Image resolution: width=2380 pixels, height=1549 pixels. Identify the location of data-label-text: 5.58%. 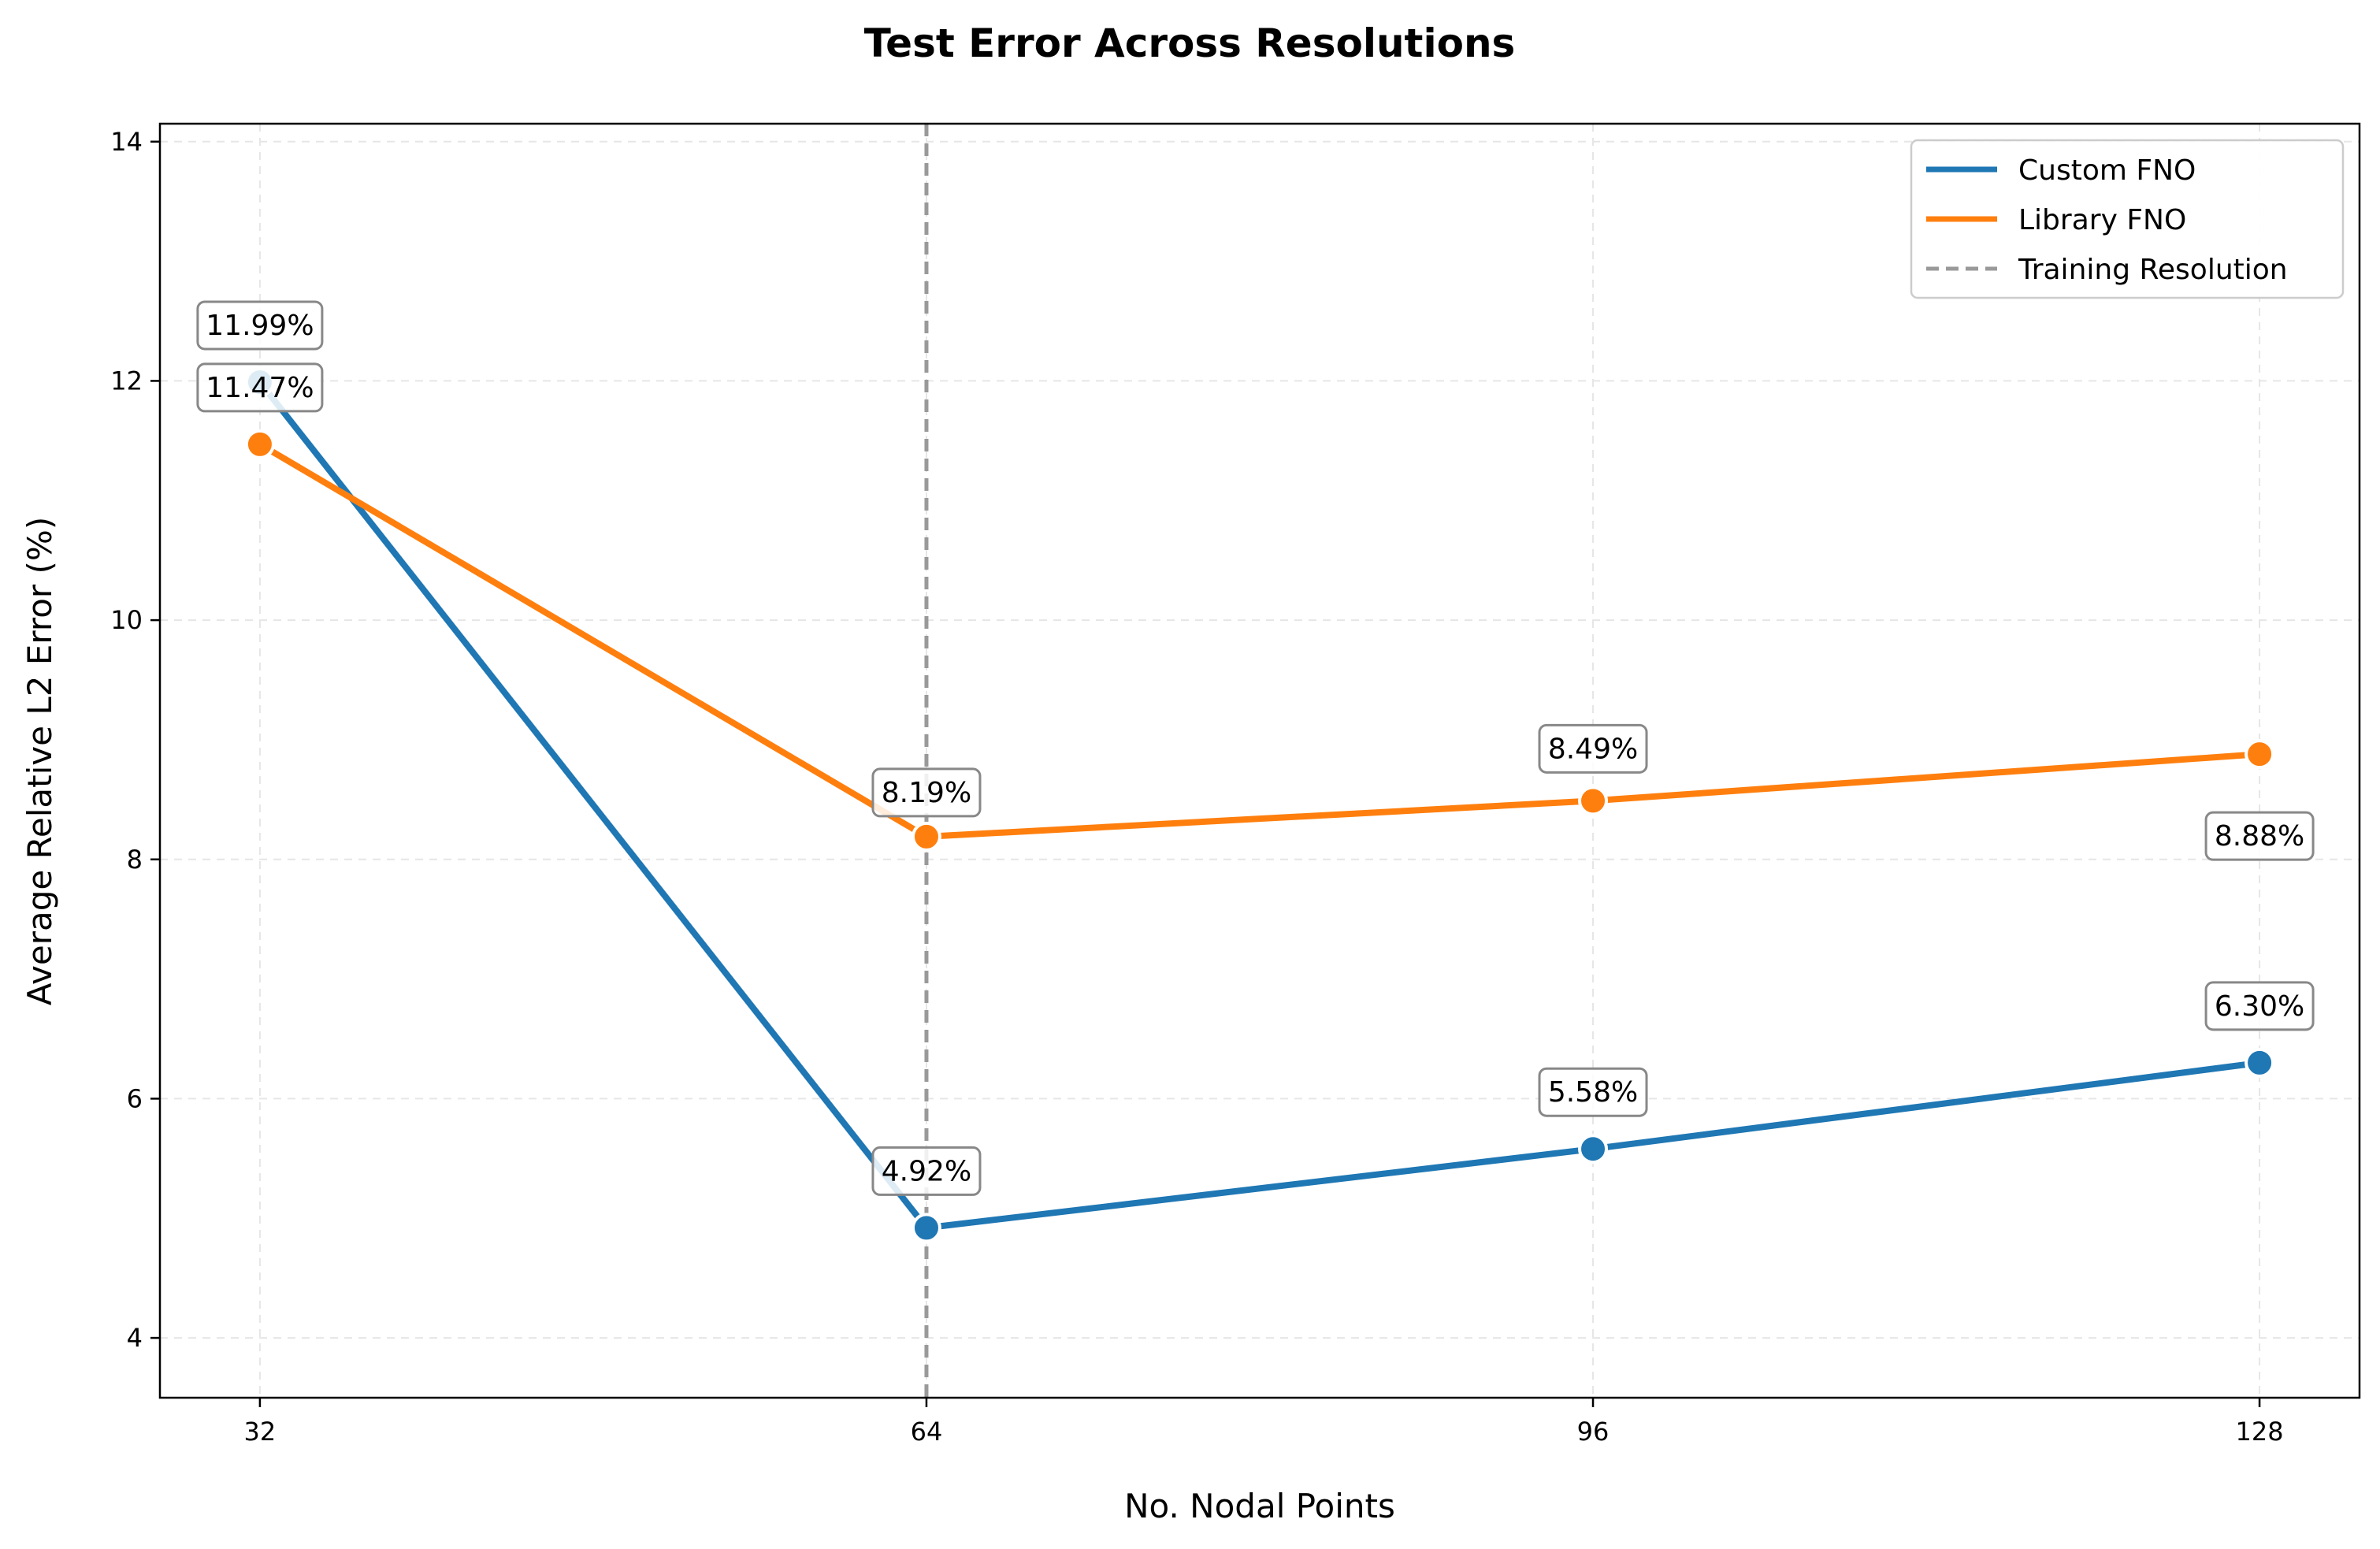
(1593, 1093).